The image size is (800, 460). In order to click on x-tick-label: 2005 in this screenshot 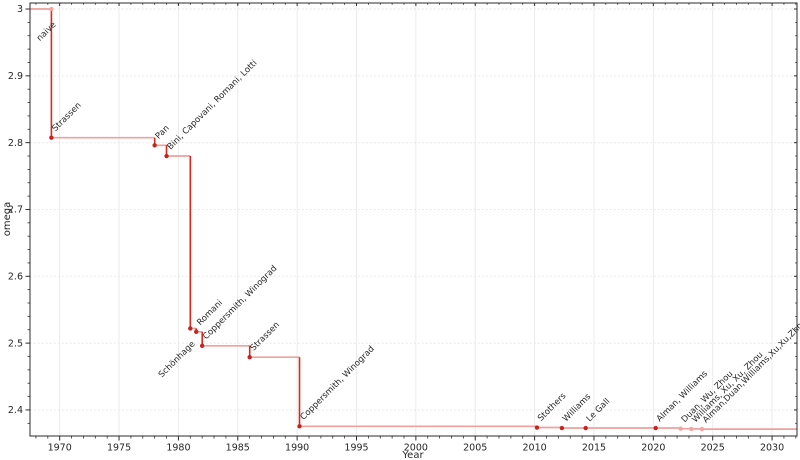, I will do `click(475, 448)`.